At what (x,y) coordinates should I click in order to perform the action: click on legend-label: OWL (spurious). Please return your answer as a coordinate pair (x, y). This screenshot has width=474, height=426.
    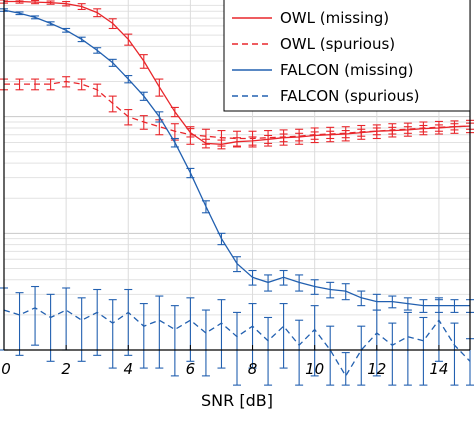
    Looking at the image, I should click on (337, 44).